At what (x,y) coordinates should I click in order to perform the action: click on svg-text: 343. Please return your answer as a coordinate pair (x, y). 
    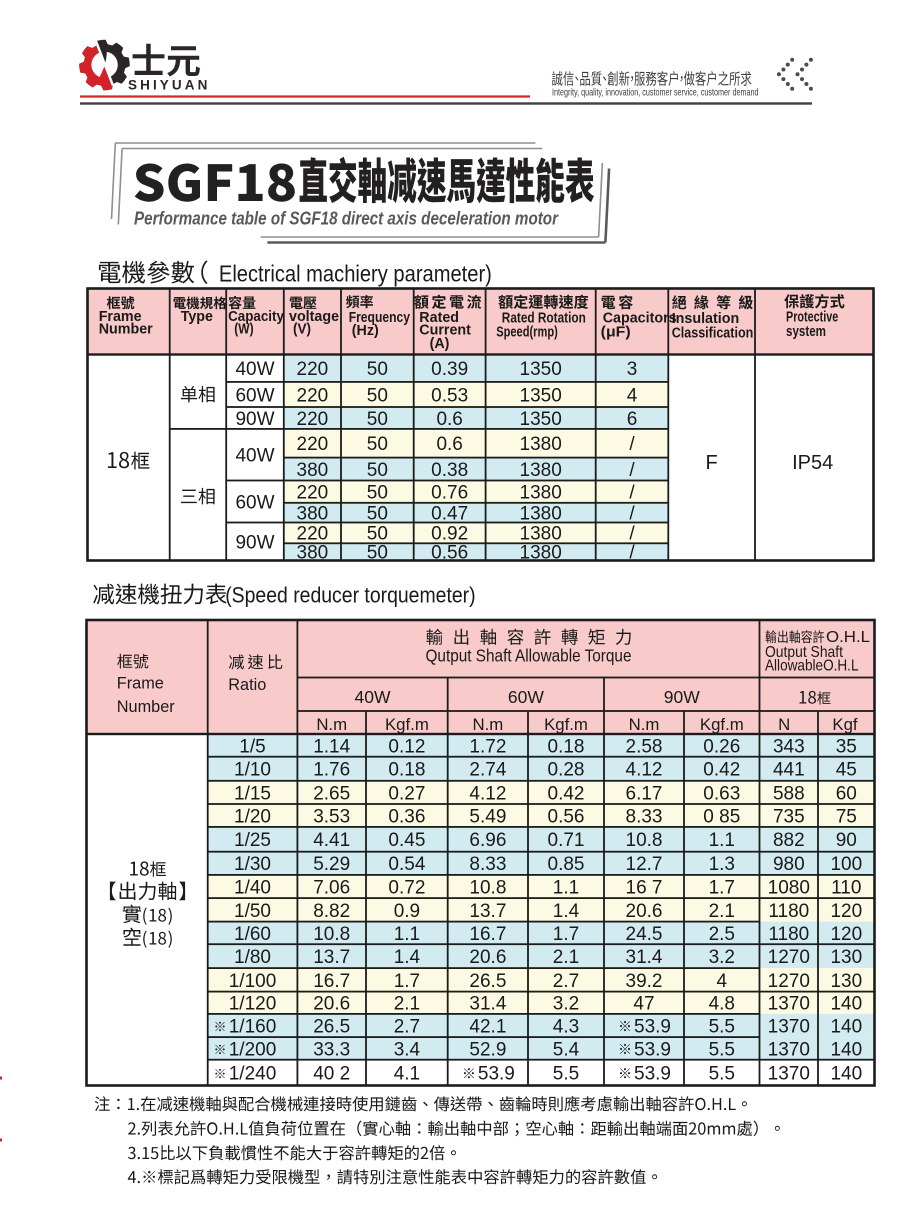
    Looking at the image, I should click on (789, 746).